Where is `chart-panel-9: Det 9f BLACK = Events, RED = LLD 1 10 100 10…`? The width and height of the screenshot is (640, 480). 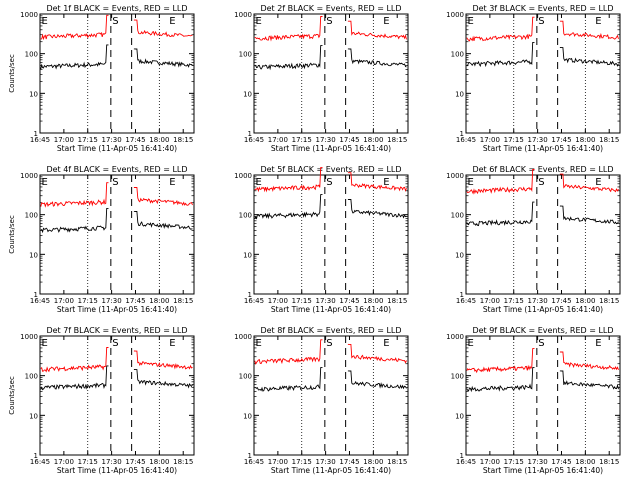
chart-panel-9: Det 9f BLACK = Events, RED = LLD 1 10 100 10… is located at coordinates (533, 400).